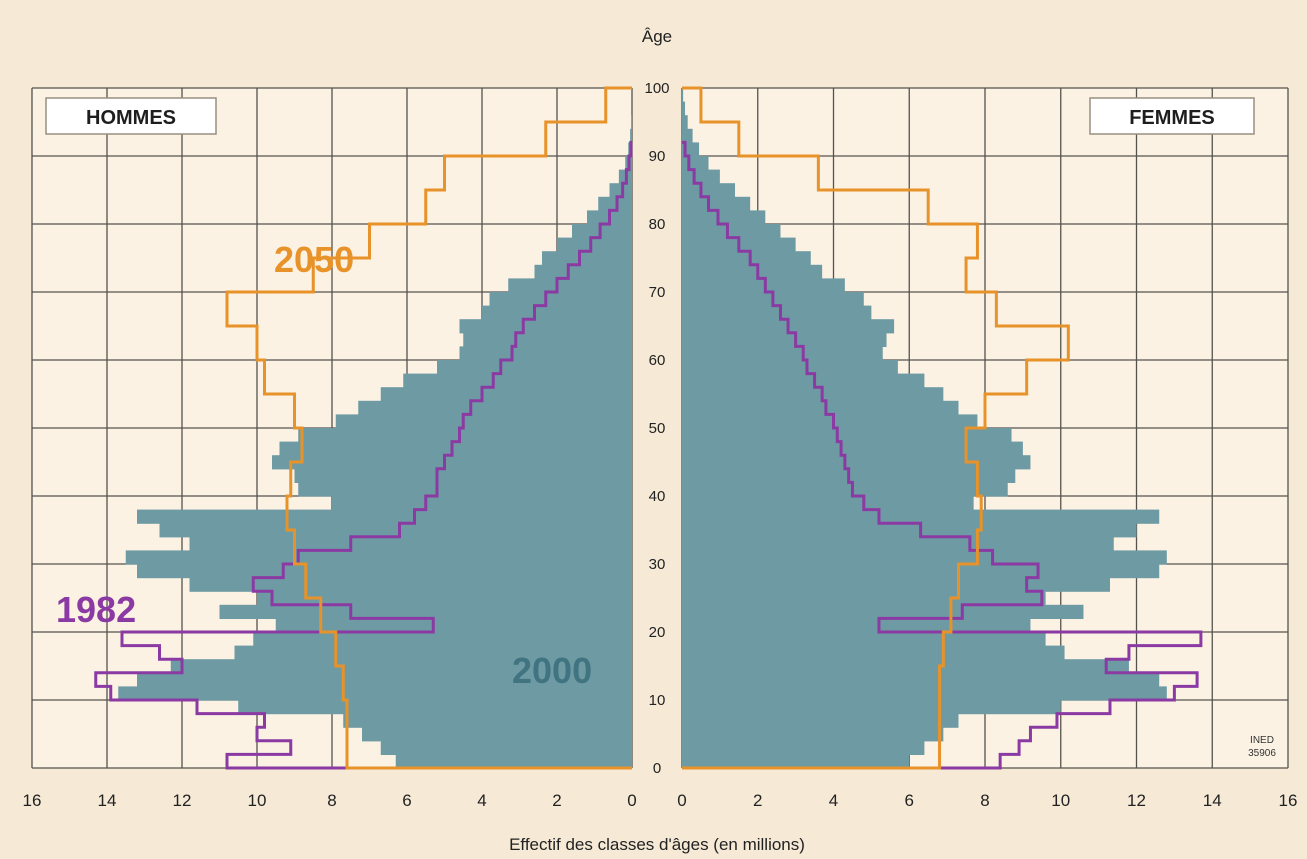  I want to click on age-tick-label: 40, so click(657, 496).